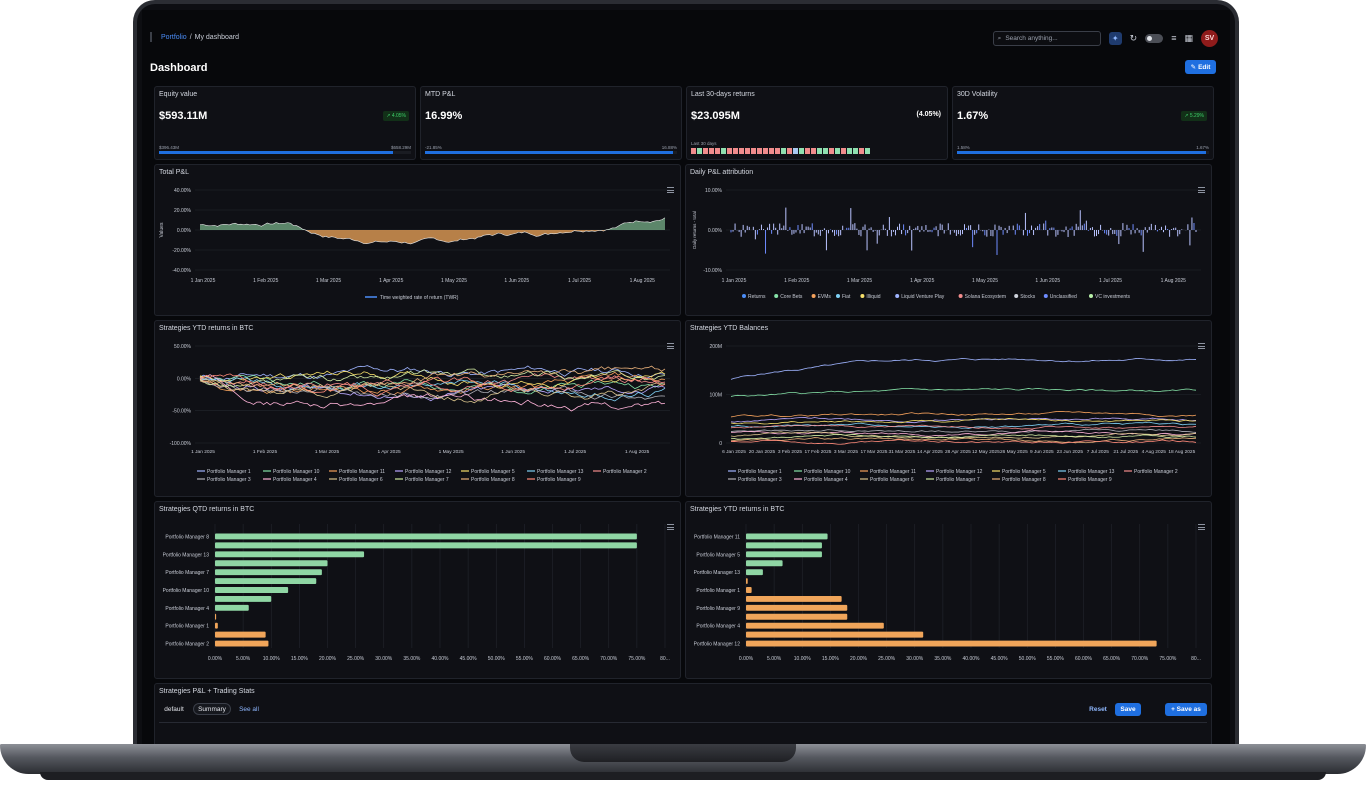 This screenshot has height=786, width=1366. What do you see at coordinates (469, 659) in the screenshot?
I see `x-tick-label: 45.00%` at bounding box center [469, 659].